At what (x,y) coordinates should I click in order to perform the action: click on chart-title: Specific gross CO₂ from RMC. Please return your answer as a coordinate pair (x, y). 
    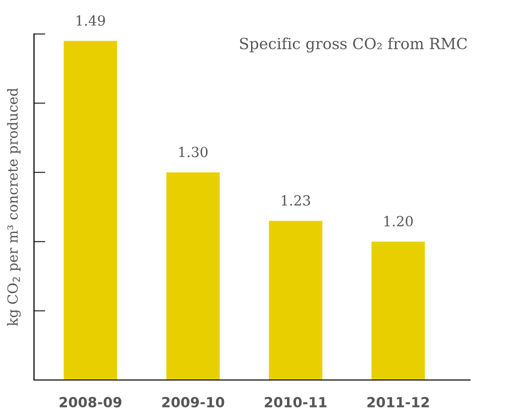
    Looking at the image, I should click on (353, 44).